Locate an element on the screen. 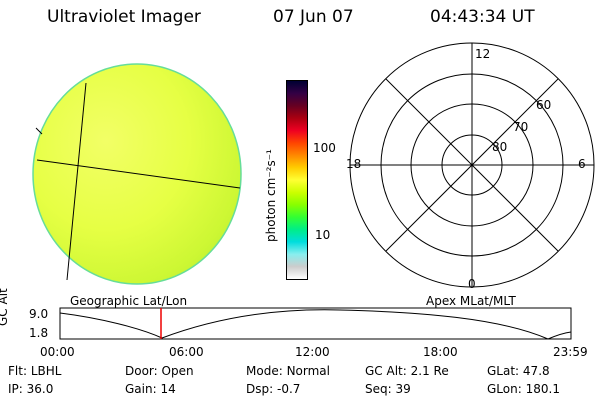 The image size is (600, 400). info-flt: Flt: LBHL is located at coordinates (35, 371).